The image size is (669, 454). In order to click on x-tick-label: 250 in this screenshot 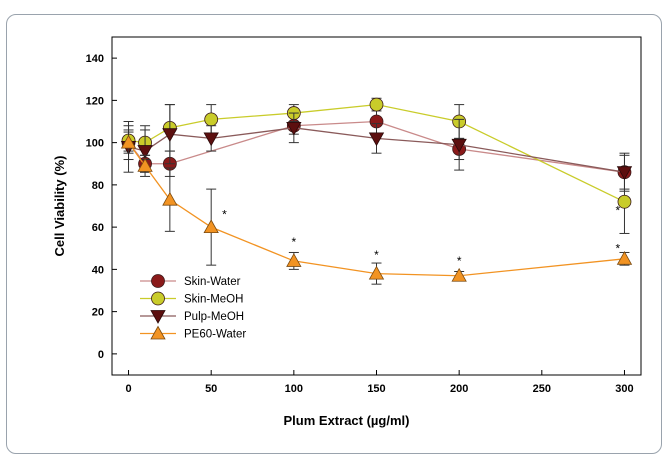, I will do `click(542, 389)`.